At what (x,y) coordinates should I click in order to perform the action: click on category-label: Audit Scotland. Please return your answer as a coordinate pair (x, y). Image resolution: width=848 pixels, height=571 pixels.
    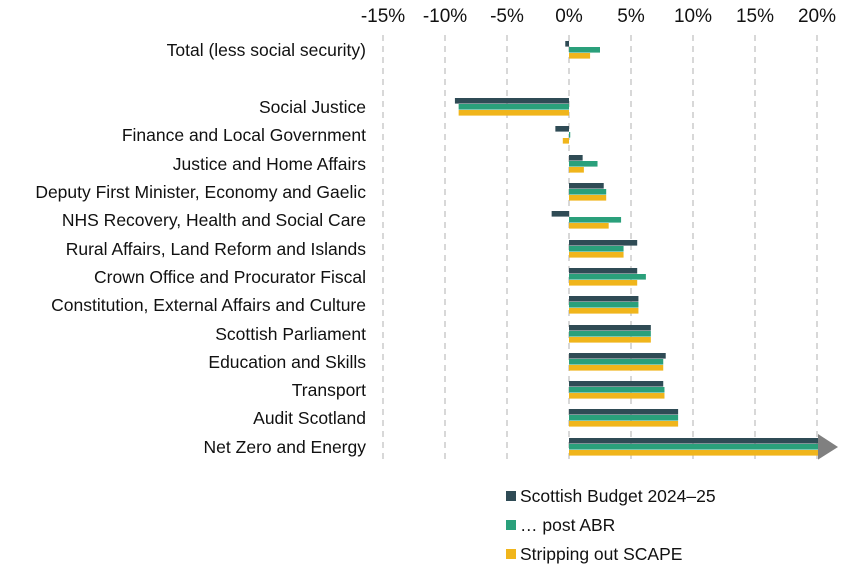
    Looking at the image, I should click on (309, 418).